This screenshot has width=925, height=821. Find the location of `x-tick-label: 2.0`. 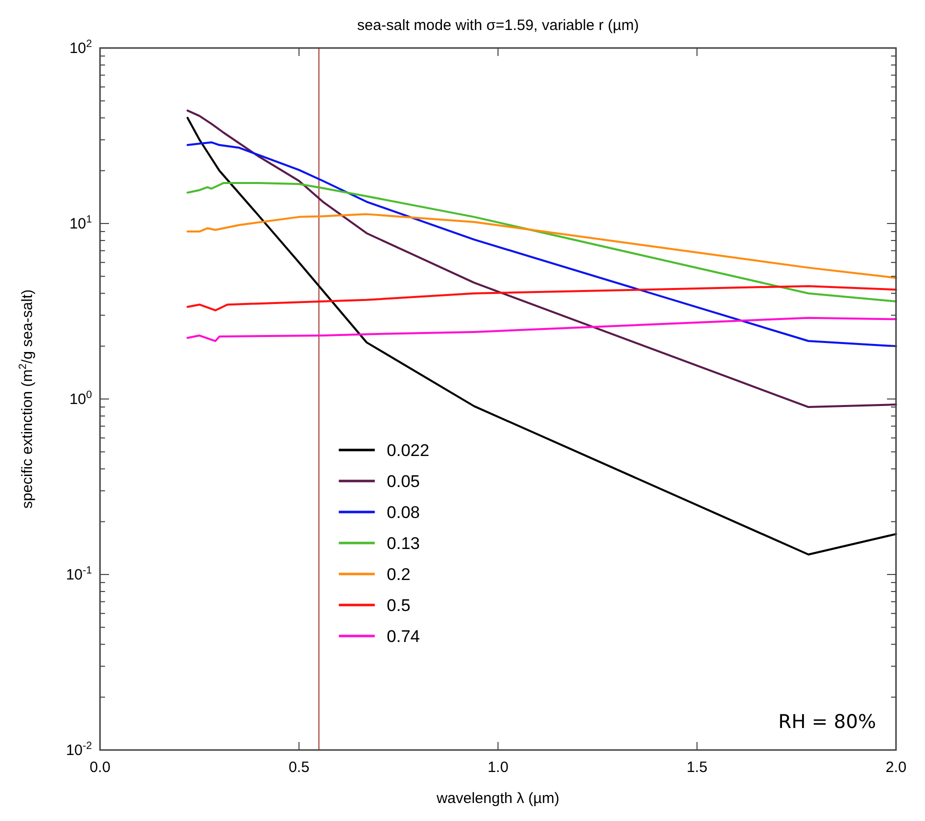

x-tick-label: 2.0 is located at coordinates (896, 767).